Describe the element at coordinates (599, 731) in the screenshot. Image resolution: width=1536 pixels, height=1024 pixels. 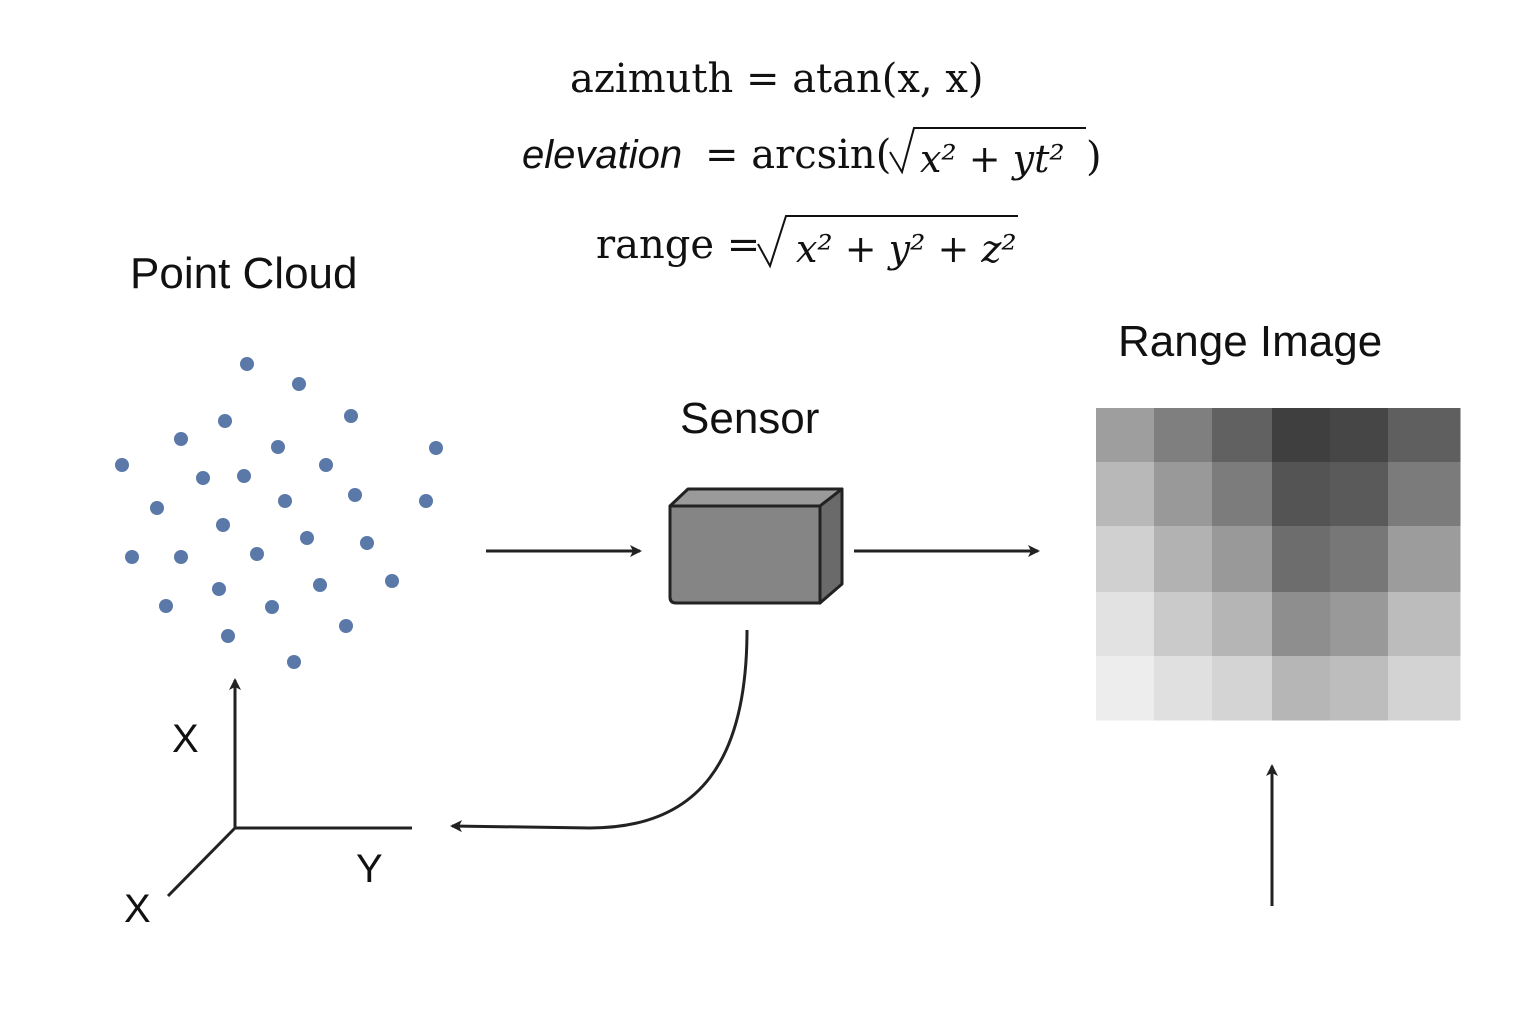
I see `arrow-sensor-curve-back` at that location.